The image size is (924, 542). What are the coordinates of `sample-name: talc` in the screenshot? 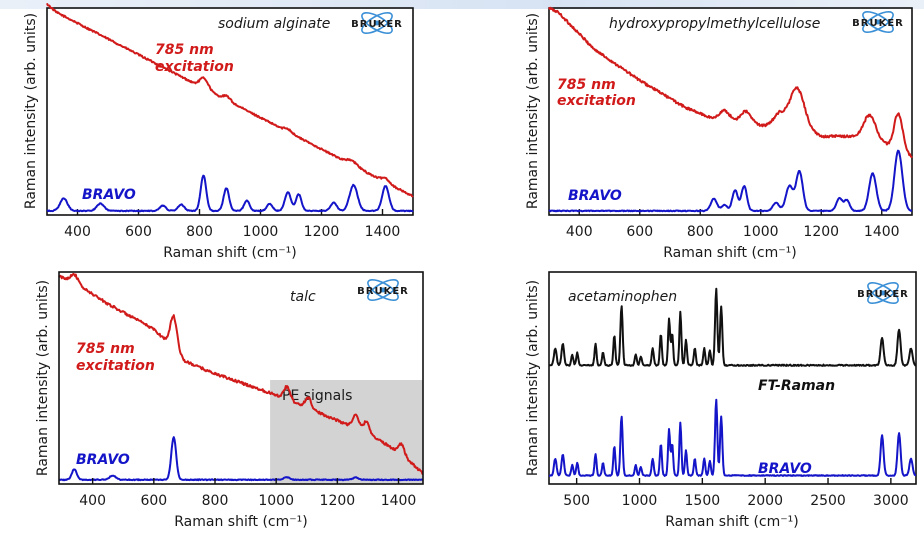 It's located at (303, 297).